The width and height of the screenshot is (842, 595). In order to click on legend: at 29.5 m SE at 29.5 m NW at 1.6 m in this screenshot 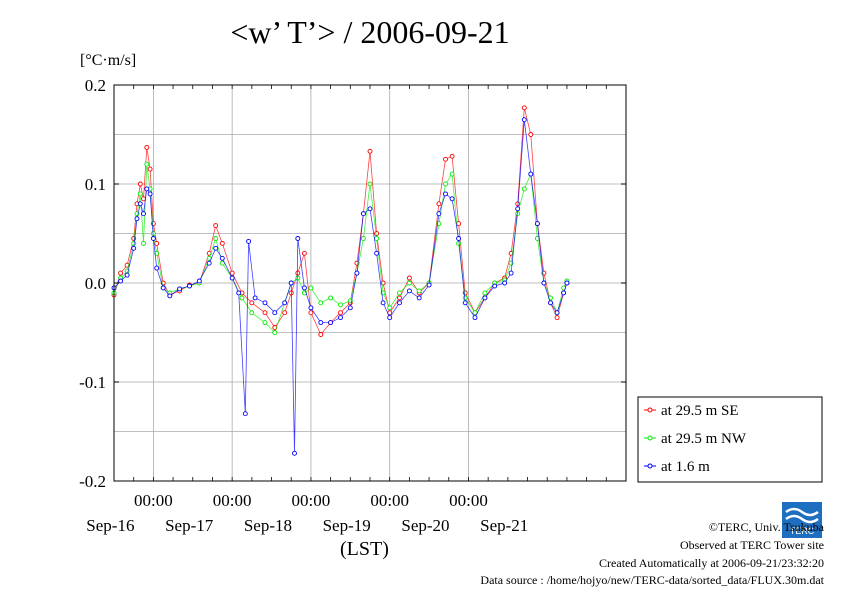, I will do `click(730, 439)`.